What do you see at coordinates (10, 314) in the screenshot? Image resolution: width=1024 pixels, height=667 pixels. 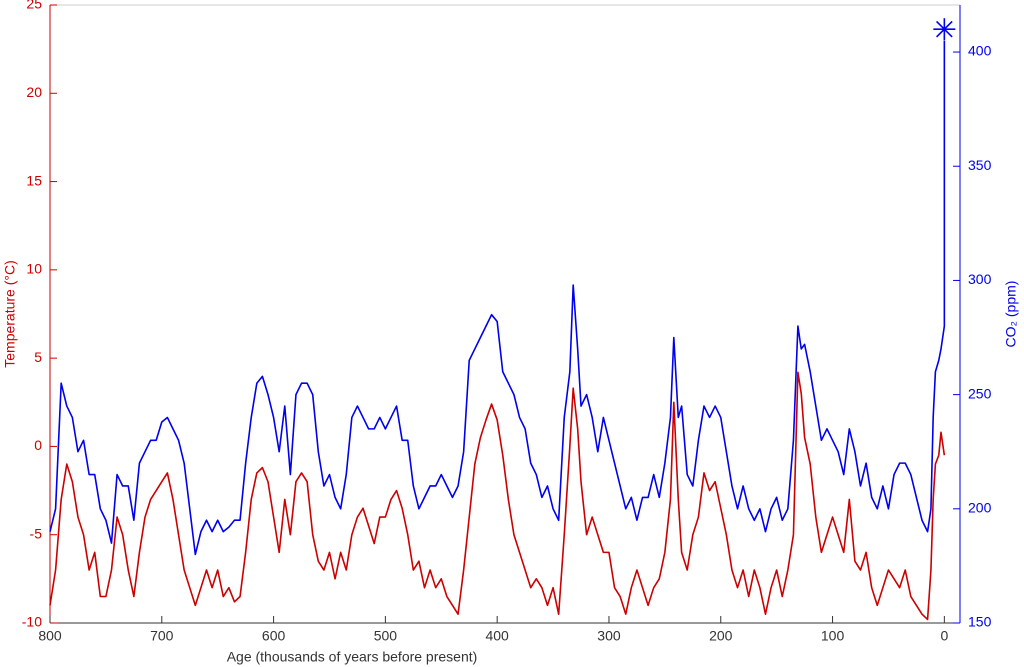 I see `y-axis-label: Temperature (°C)` at bounding box center [10, 314].